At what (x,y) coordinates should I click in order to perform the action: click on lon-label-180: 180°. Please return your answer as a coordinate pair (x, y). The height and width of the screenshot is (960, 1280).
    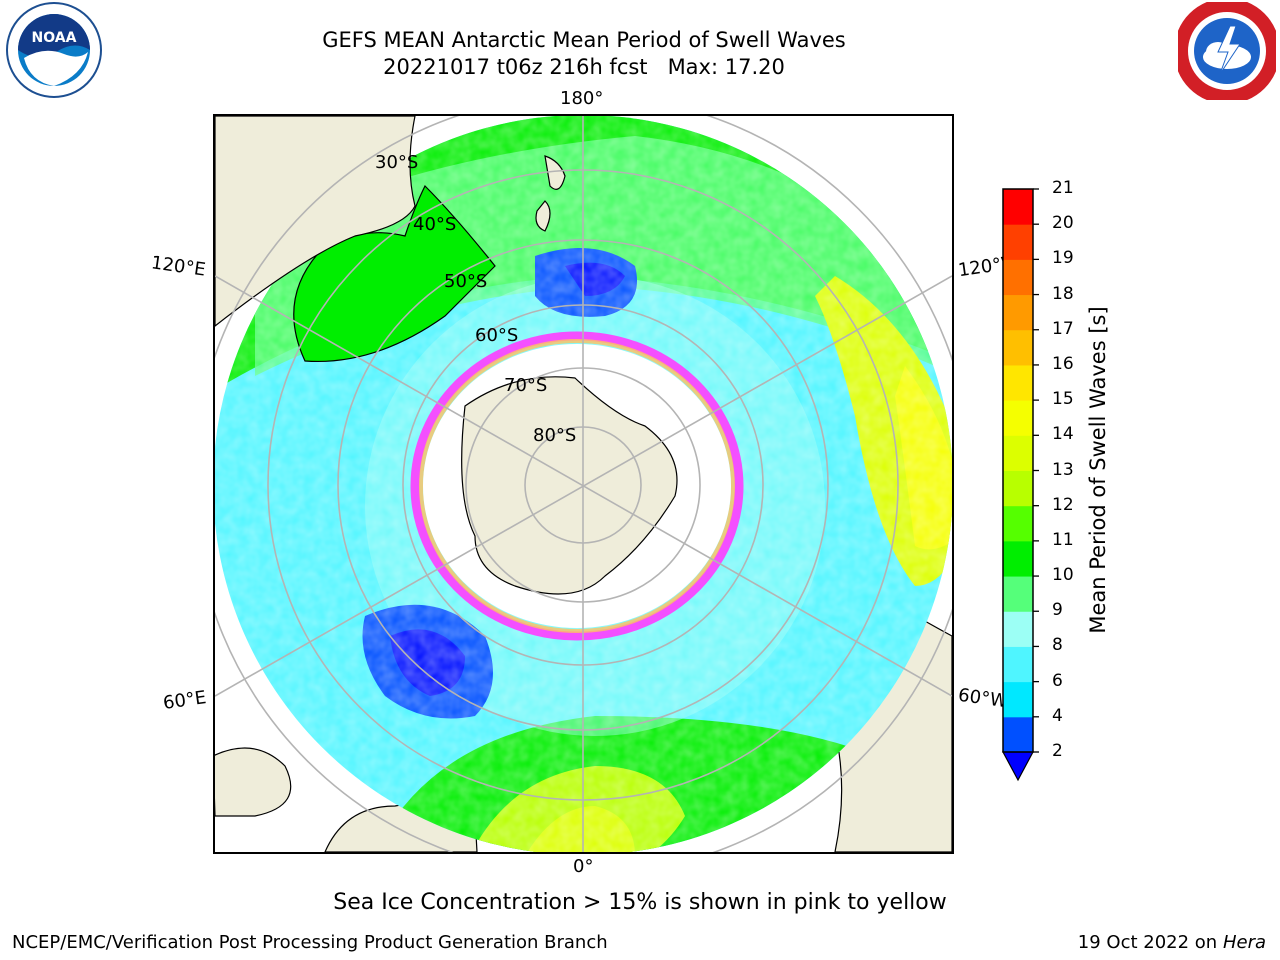
    Looking at the image, I should click on (582, 98).